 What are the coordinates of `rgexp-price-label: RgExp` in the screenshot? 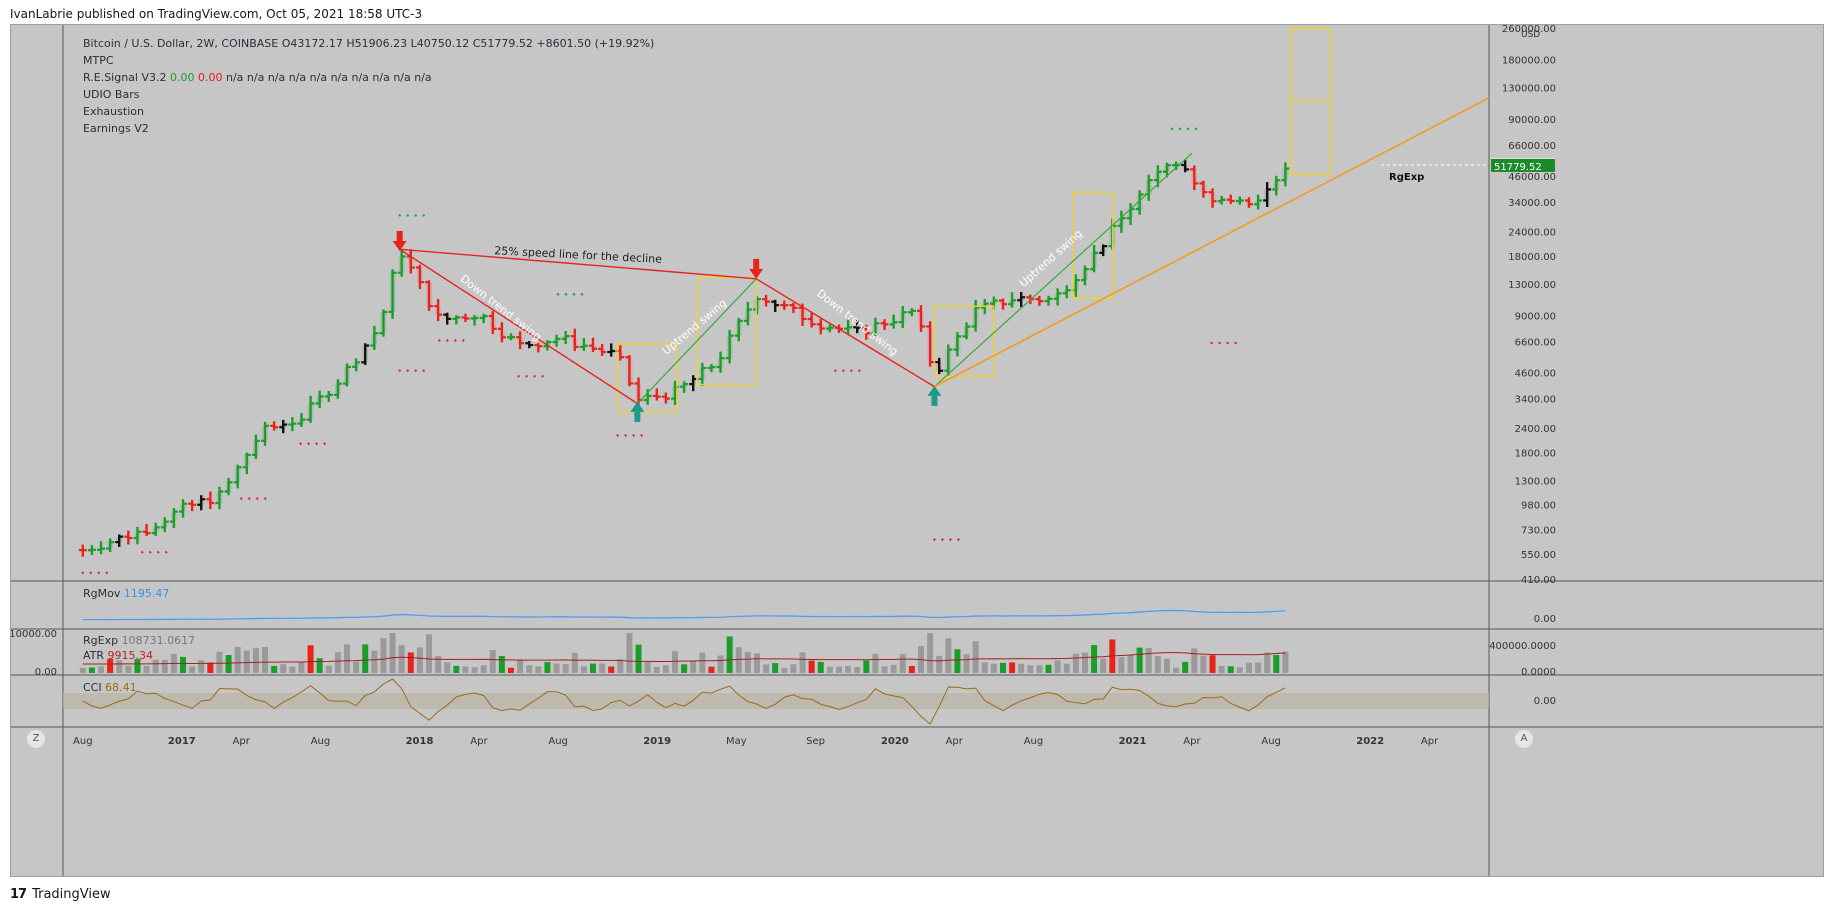 It's located at (1406, 177).